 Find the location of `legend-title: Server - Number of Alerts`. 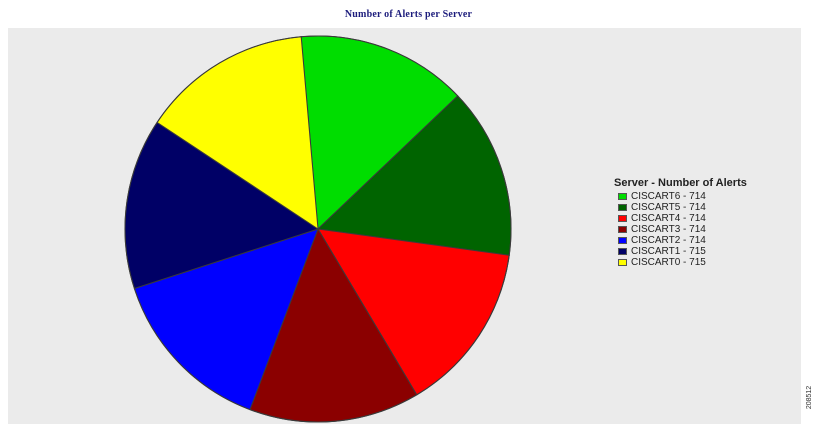

legend-title: Server - Number of Alerts is located at coordinates (680, 183).